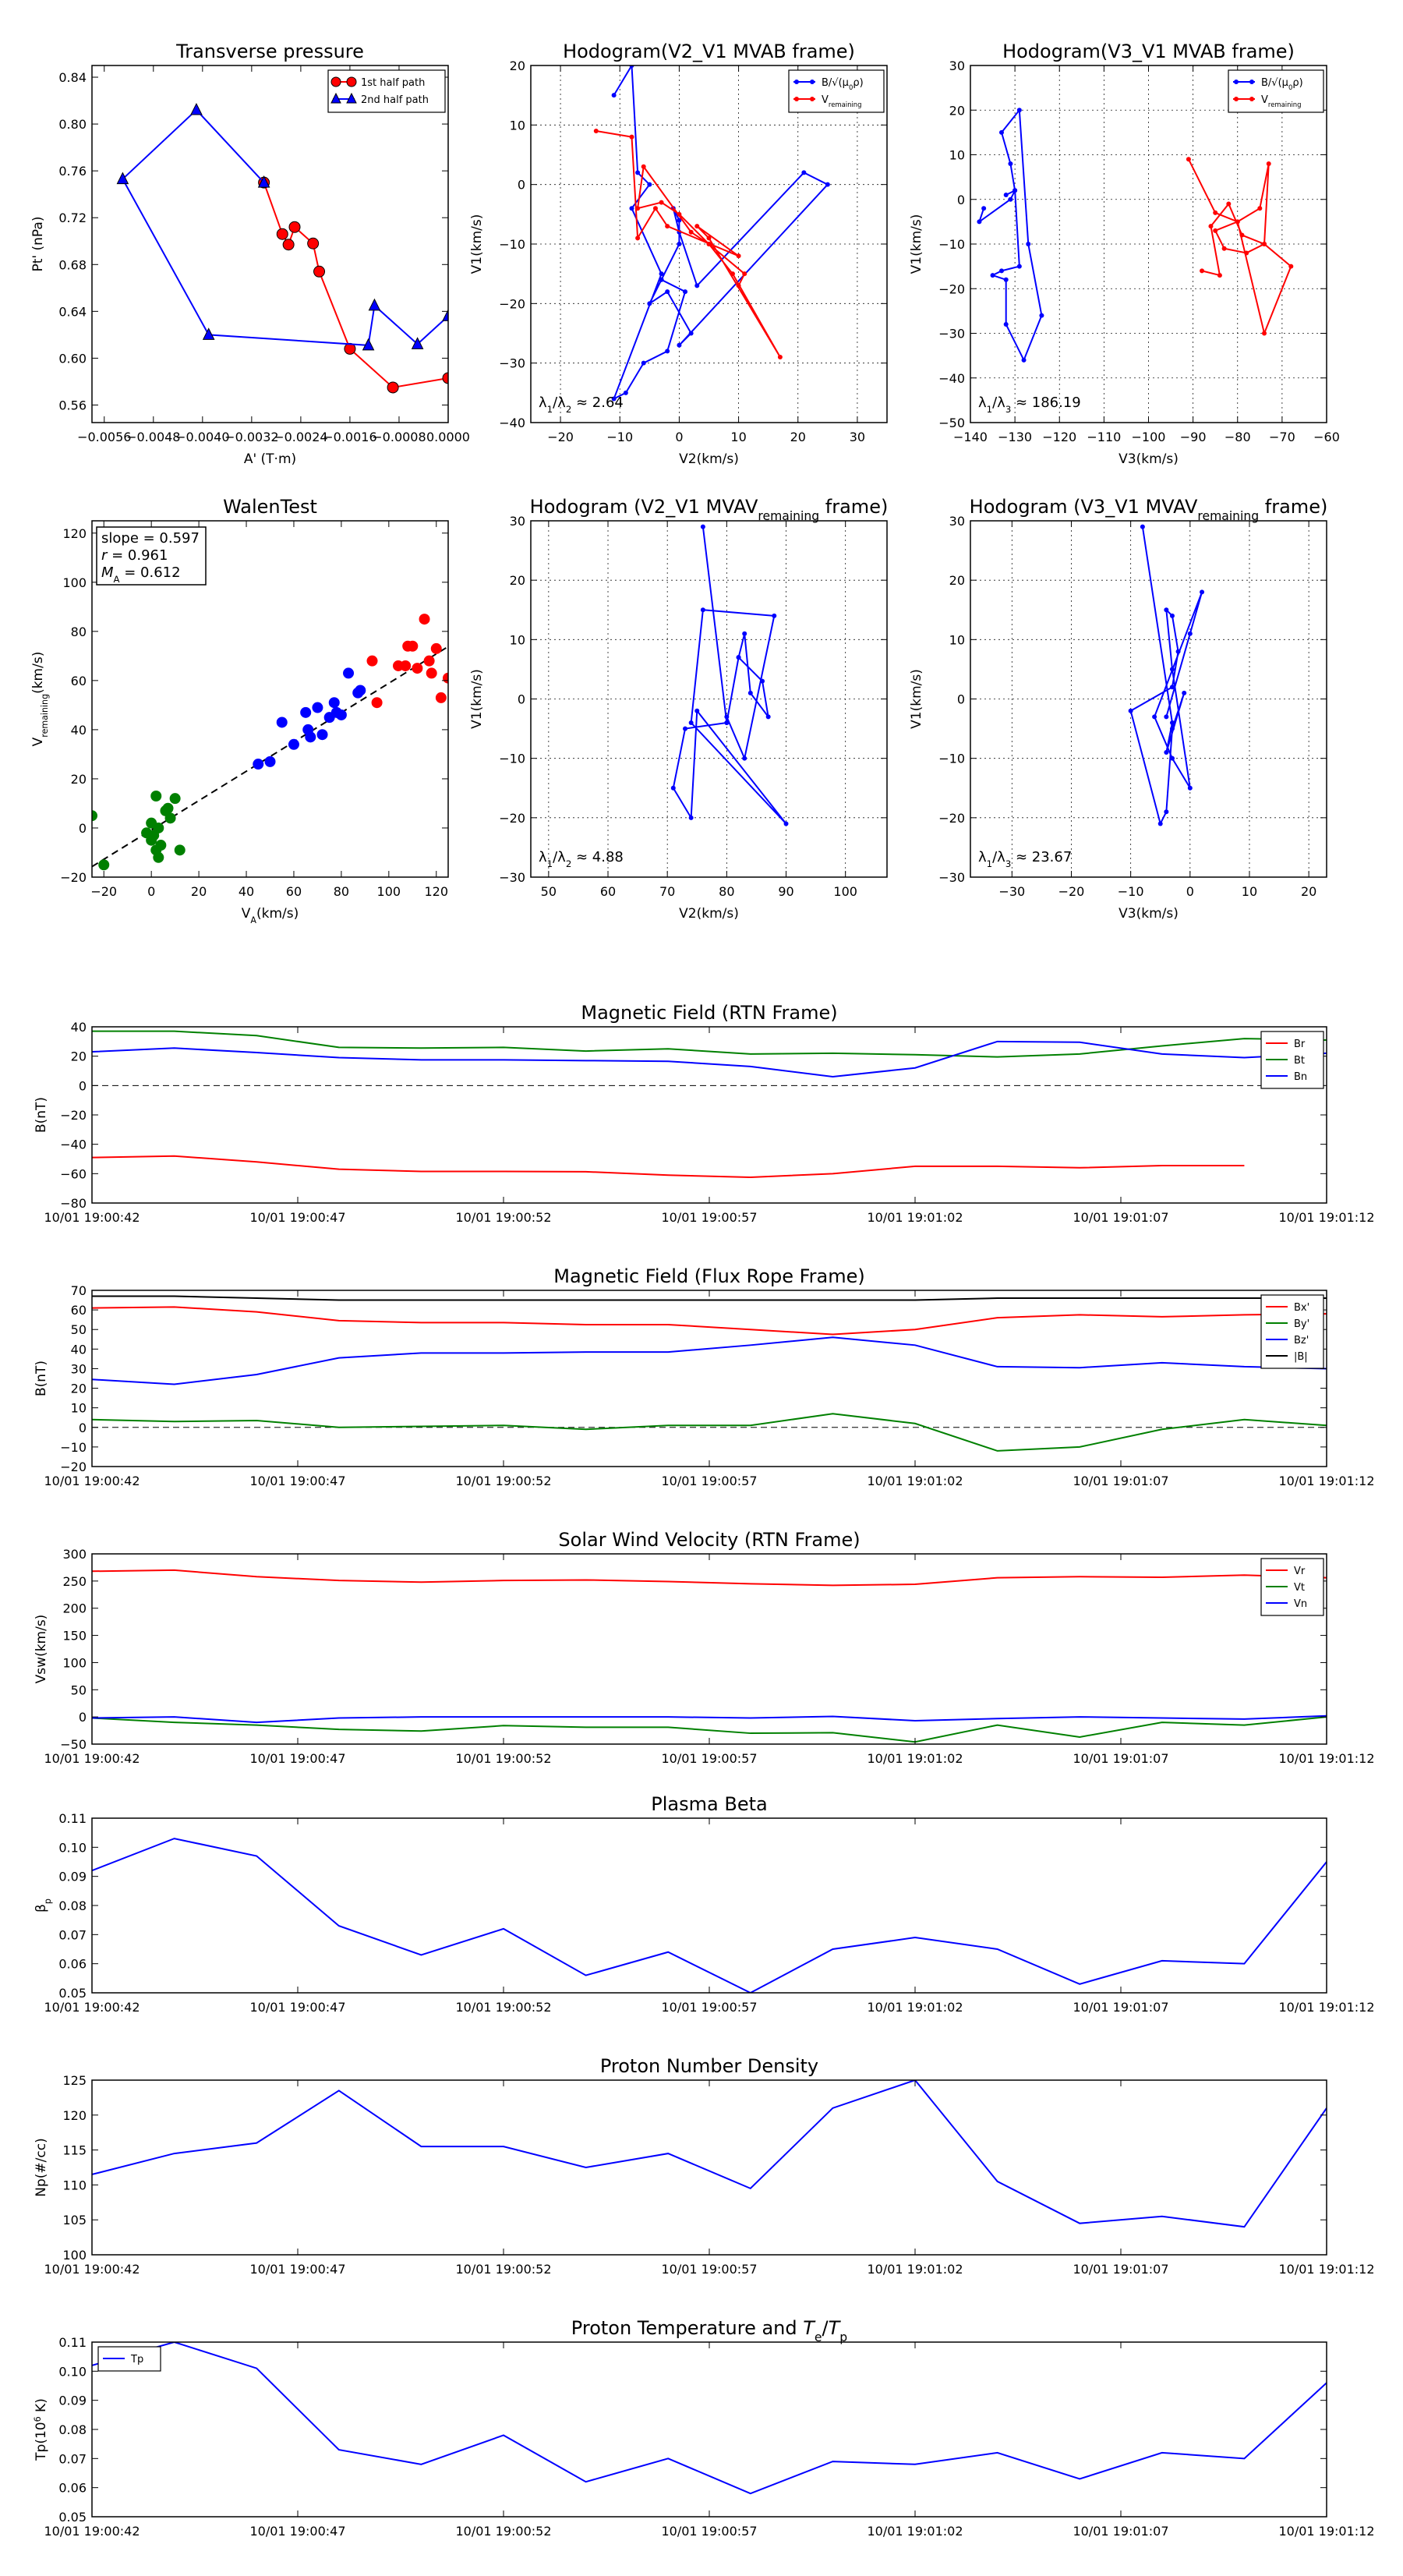 Image resolution: width=1403 pixels, height=2576 pixels. Describe the element at coordinates (644, 507) in the screenshot. I see `text-span: Hodogram (V2_V1 MVAV` at that location.